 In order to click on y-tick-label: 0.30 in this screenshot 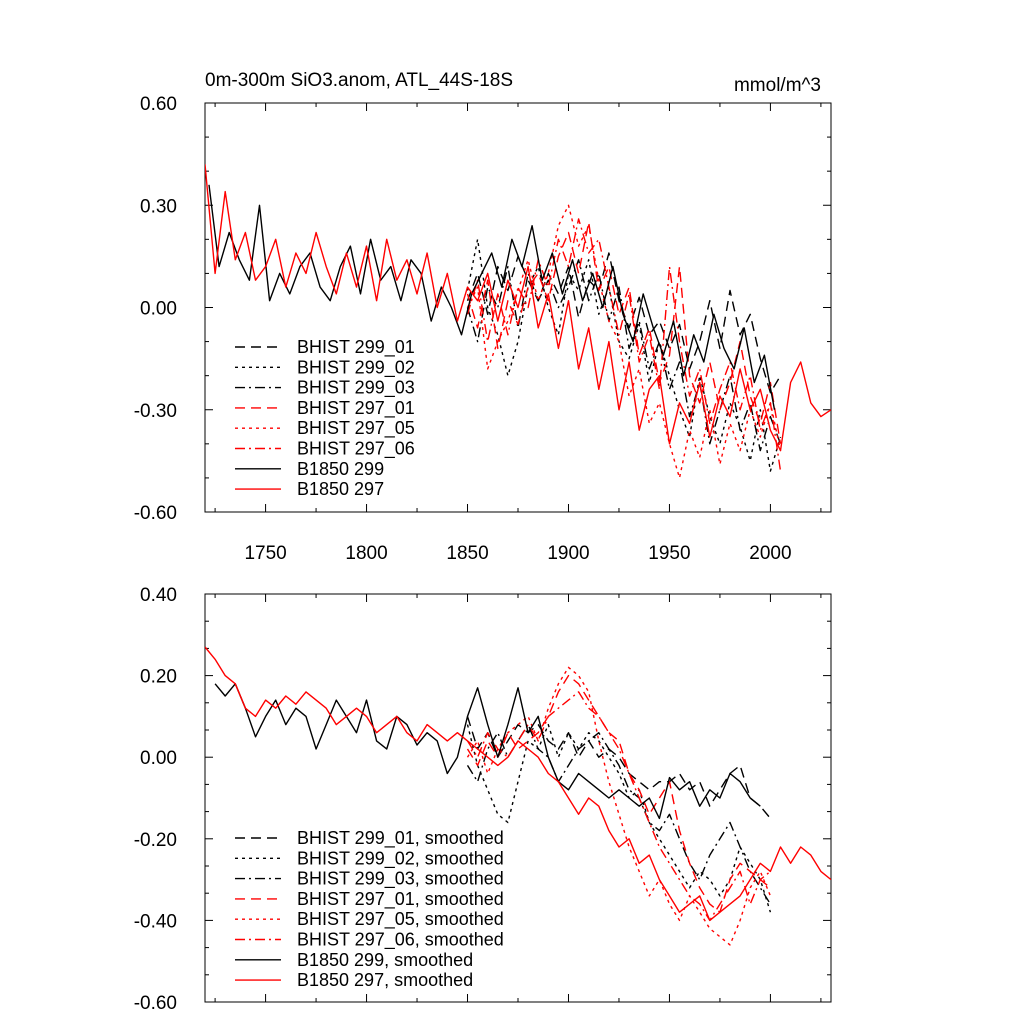, I will do `click(158, 206)`.